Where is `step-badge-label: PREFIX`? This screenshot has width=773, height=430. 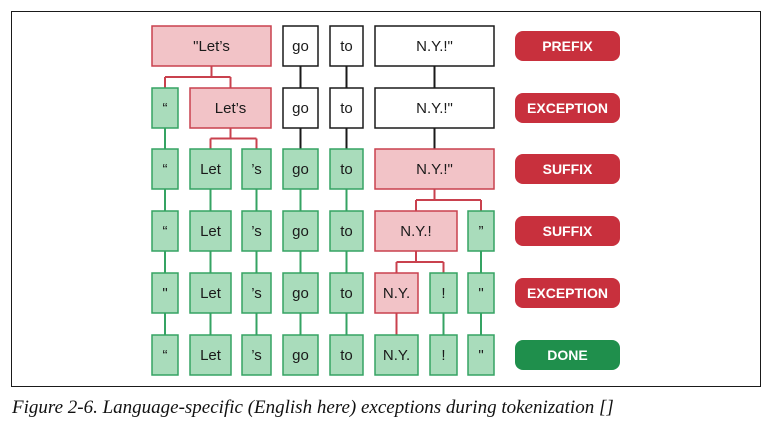
step-badge-label: PREFIX is located at coordinates (567, 46).